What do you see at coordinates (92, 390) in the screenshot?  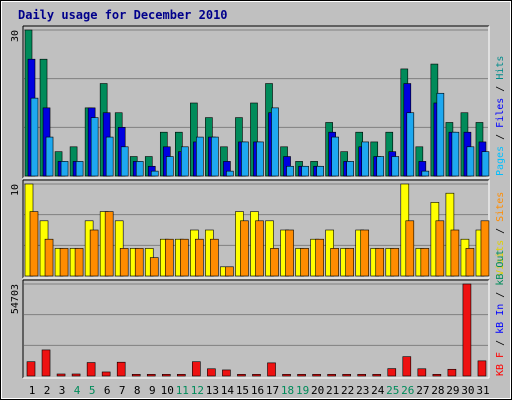 I see `x-tick-day-5: 5` at bounding box center [92, 390].